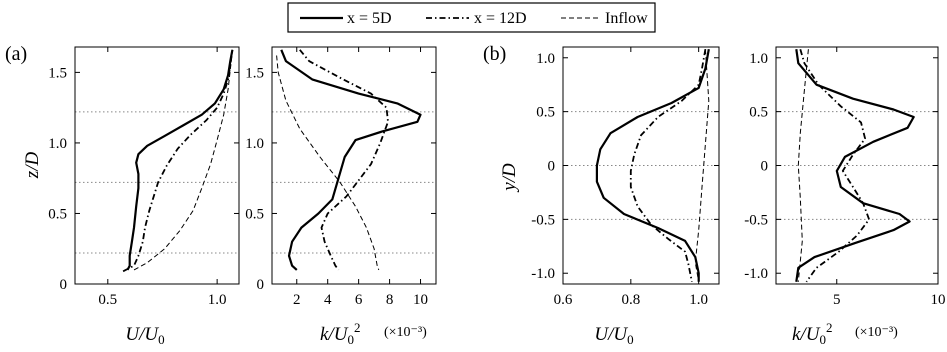 Image resolution: width=947 pixels, height=352 pixels. Describe the element at coordinates (494, 54) in the screenshot. I see `panel-label-b: (b)` at that location.